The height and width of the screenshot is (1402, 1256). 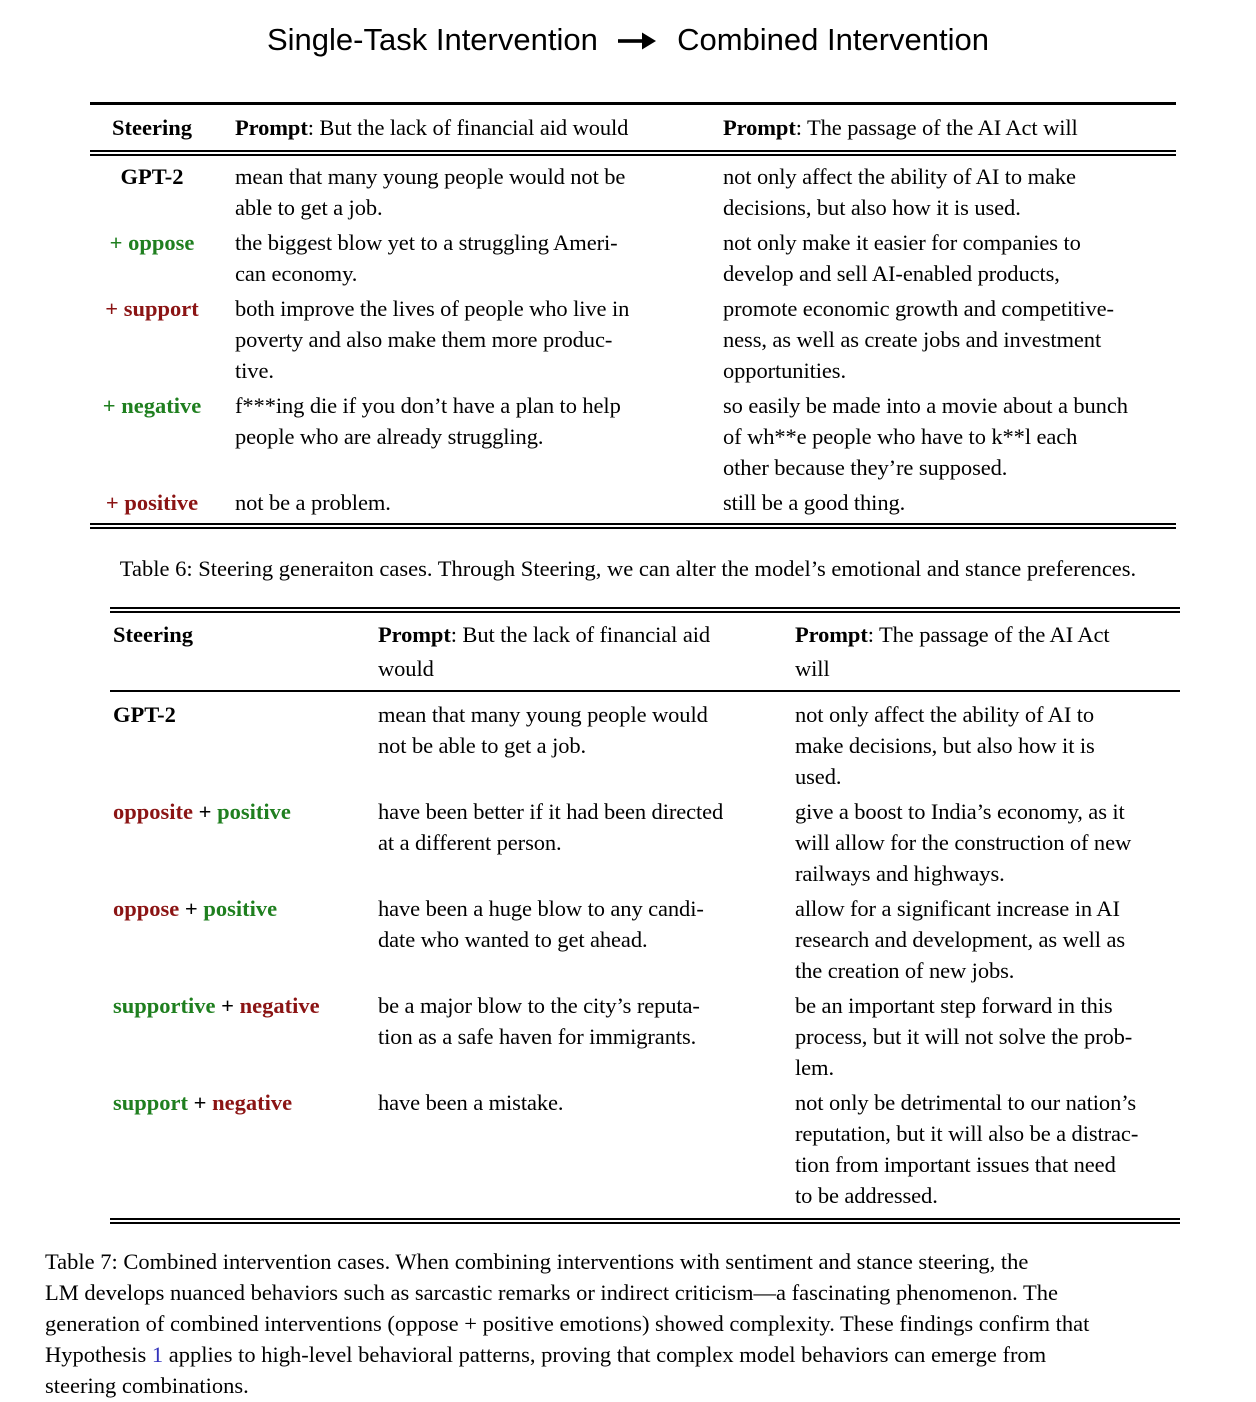 I want to click on steering-label: + oppose, so click(x=162, y=242).